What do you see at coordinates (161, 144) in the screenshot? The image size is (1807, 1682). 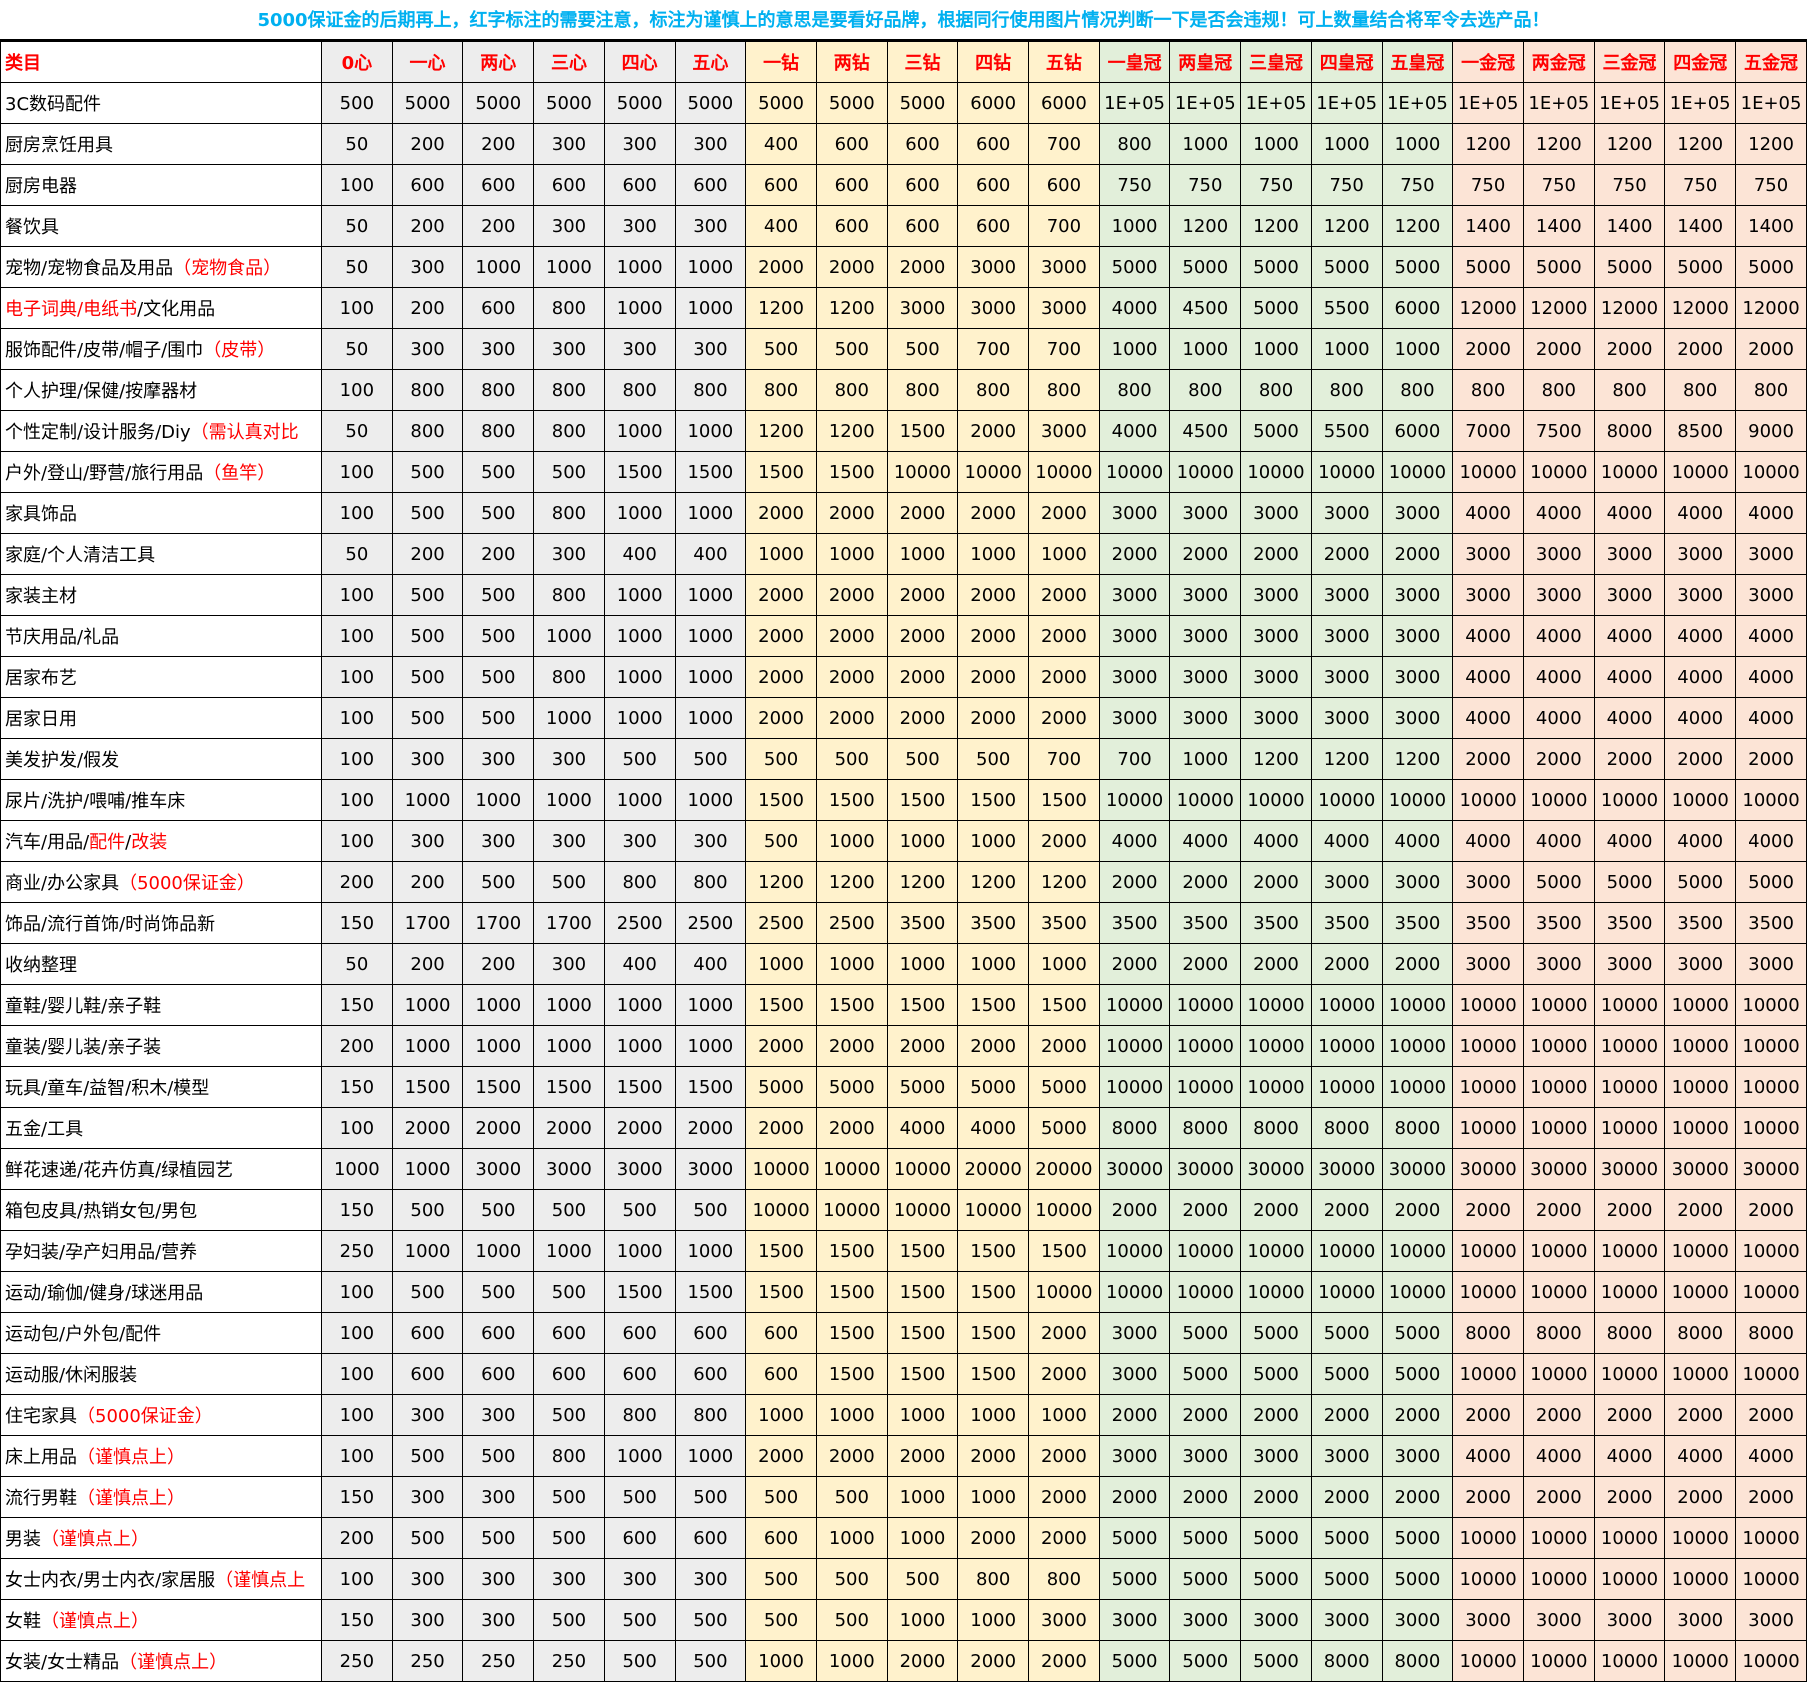 I see `category-cell: 厨房烹饪用具` at bounding box center [161, 144].